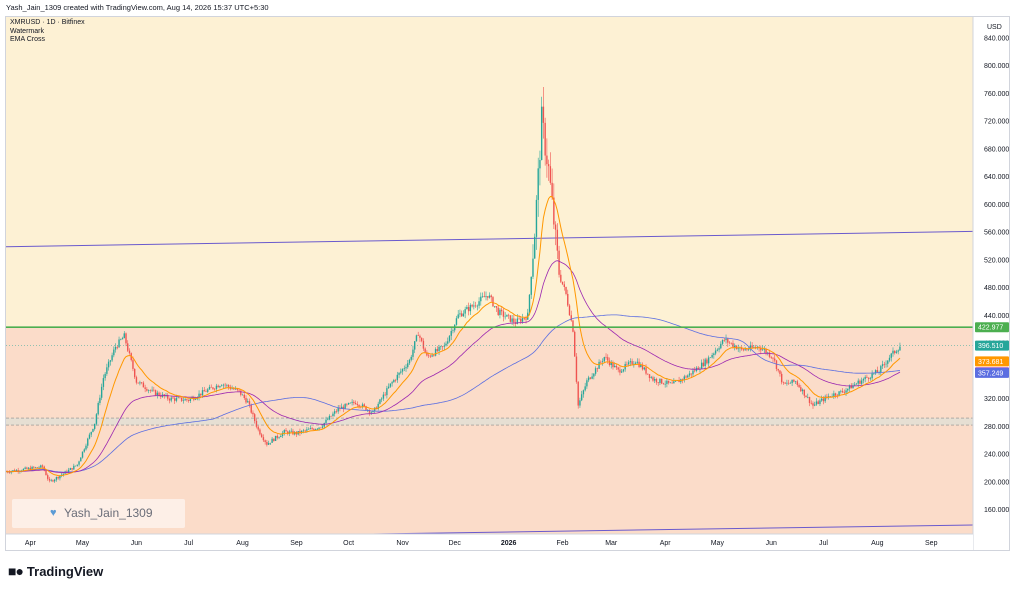 The image size is (1024, 589). Describe the element at coordinates (454, 543) in the screenshot. I see `x-tick-label: Dec` at that location.